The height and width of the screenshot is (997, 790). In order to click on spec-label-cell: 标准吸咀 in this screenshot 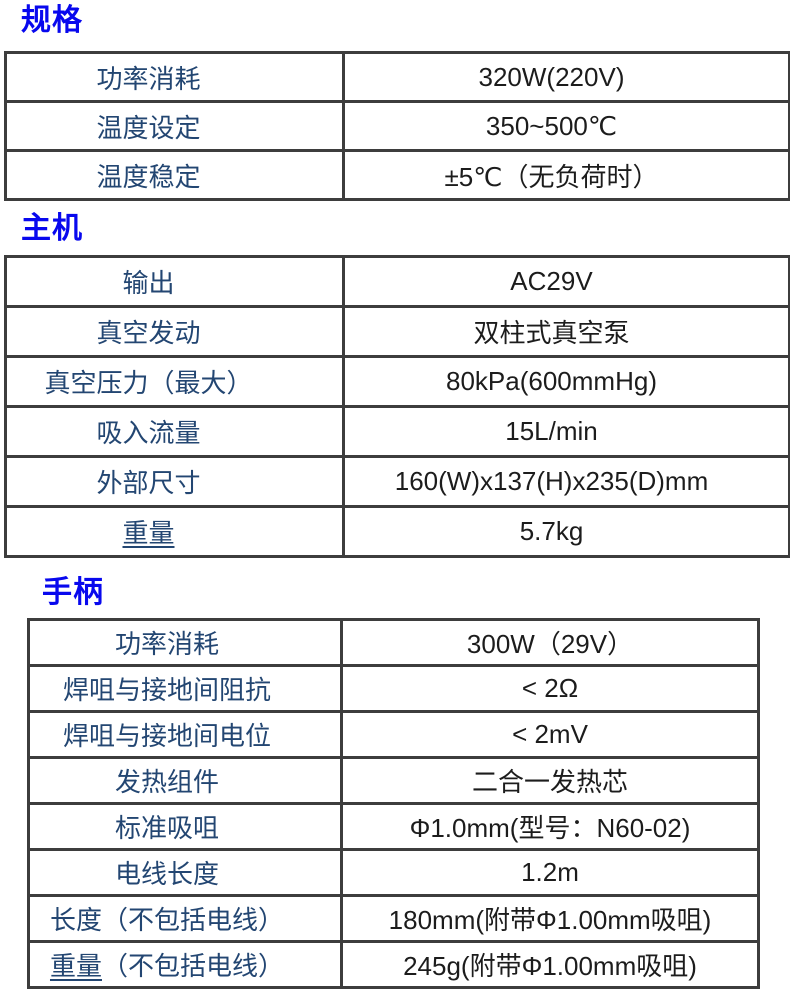, I will do `click(185, 826)`.